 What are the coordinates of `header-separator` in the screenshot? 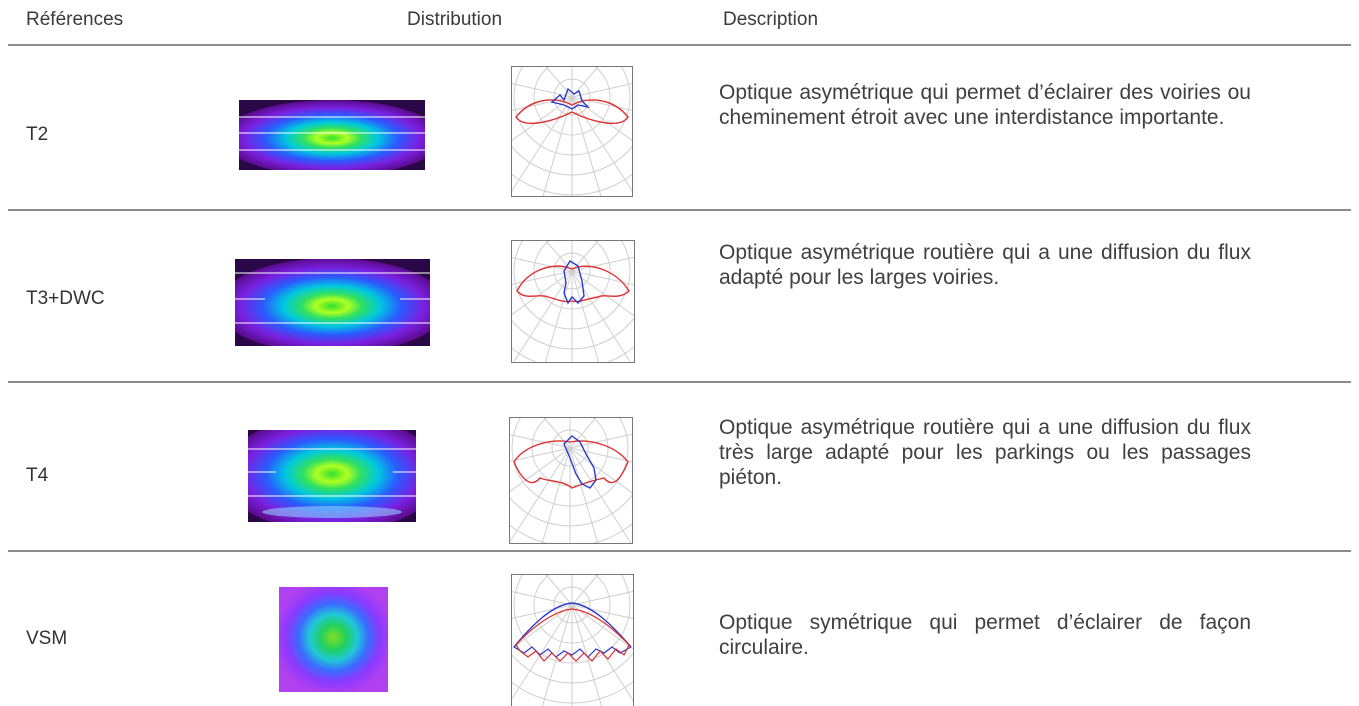 It's located at (679, 45).